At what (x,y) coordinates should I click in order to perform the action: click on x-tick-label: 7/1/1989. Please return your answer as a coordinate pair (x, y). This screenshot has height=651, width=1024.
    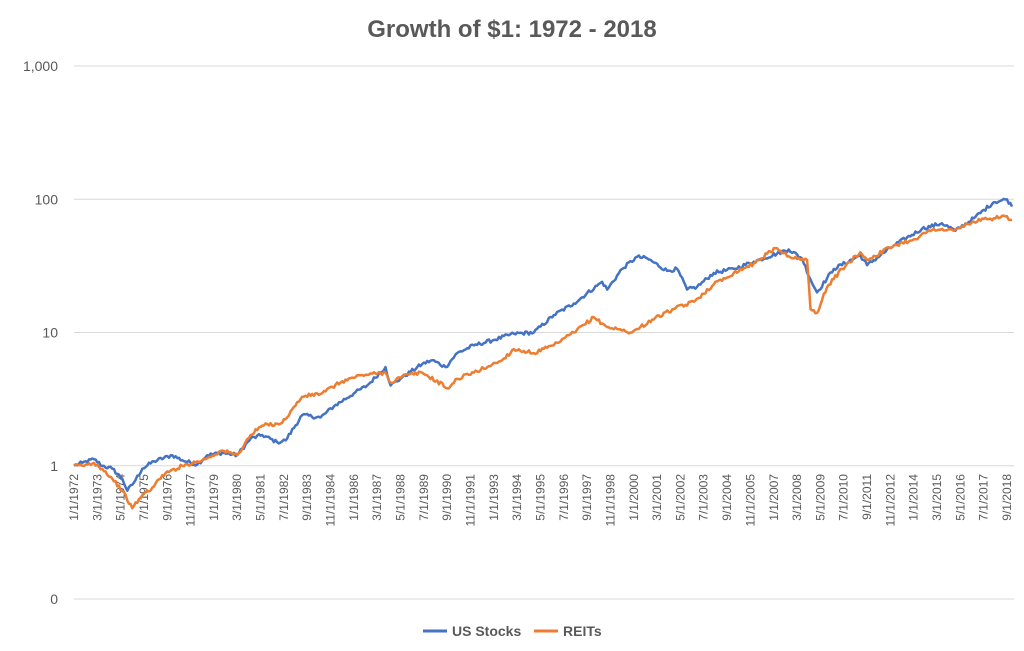
    Looking at the image, I should click on (424, 497).